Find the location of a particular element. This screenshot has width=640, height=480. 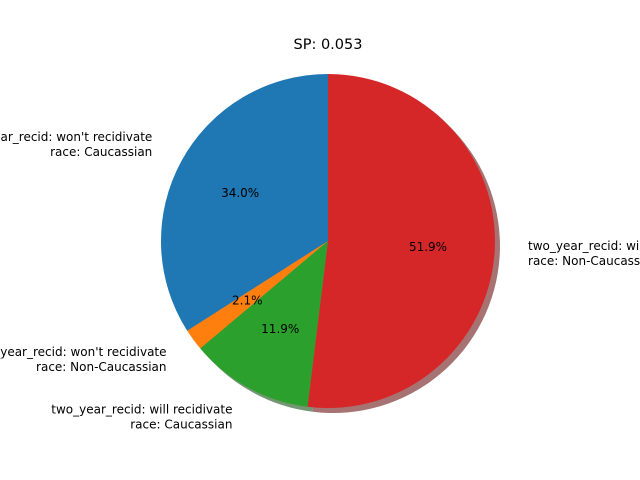

pie-slice-percent-label: 11.9% is located at coordinates (280, 329).